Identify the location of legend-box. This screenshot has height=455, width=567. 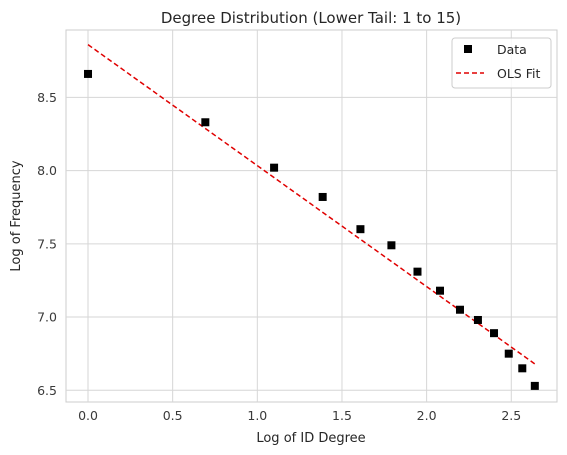
(501, 63).